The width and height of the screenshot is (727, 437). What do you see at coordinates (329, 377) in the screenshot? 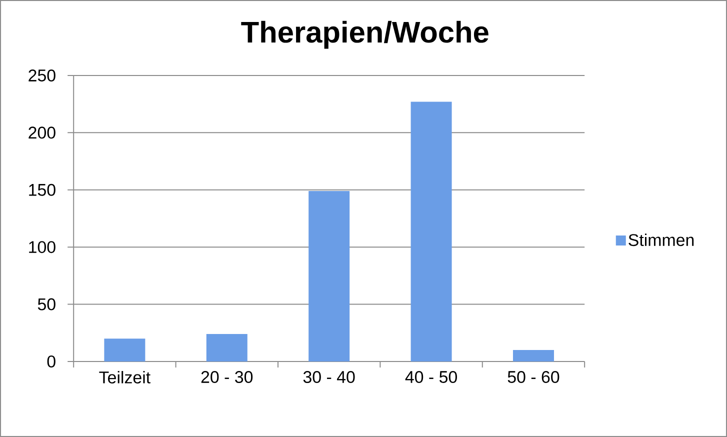
I see `x-tick-label: 30 - 40` at bounding box center [329, 377].